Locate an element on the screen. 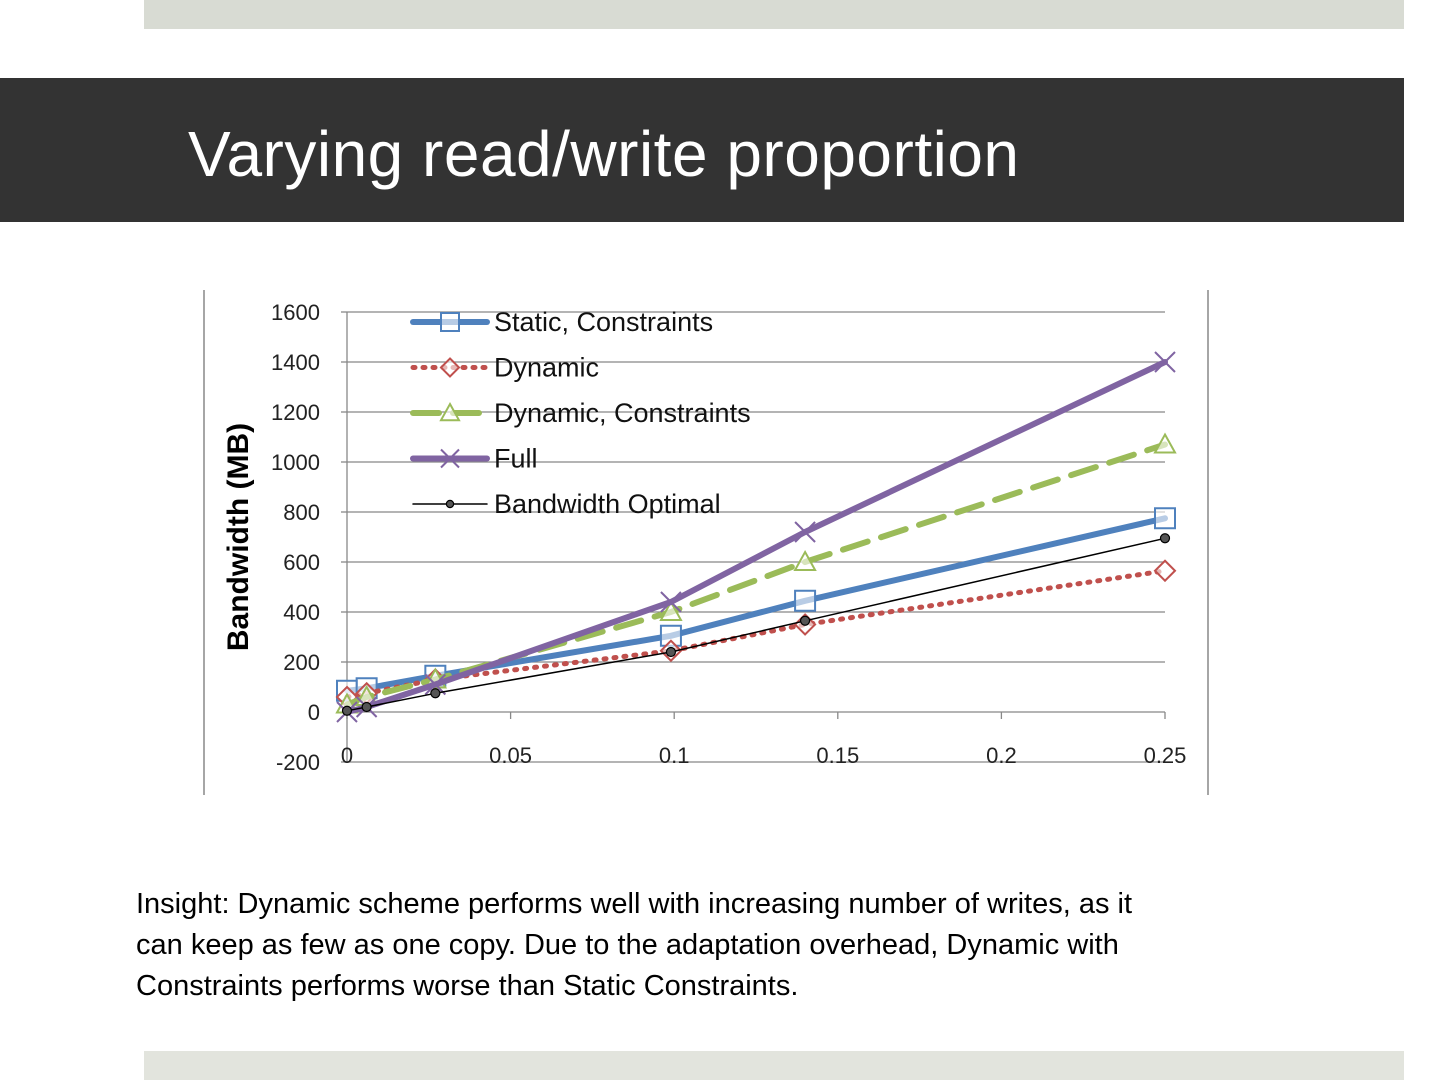 The image size is (1440, 1080). y-axis-label: Bandwidth (MB) is located at coordinates (238, 537).